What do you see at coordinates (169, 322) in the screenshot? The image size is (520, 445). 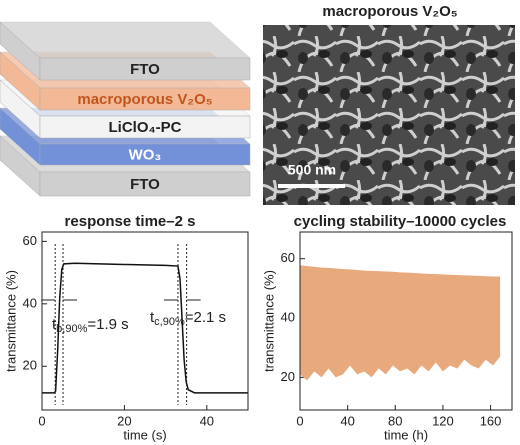 I see `annotation-sub: c,90%` at bounding box center [169, 322].